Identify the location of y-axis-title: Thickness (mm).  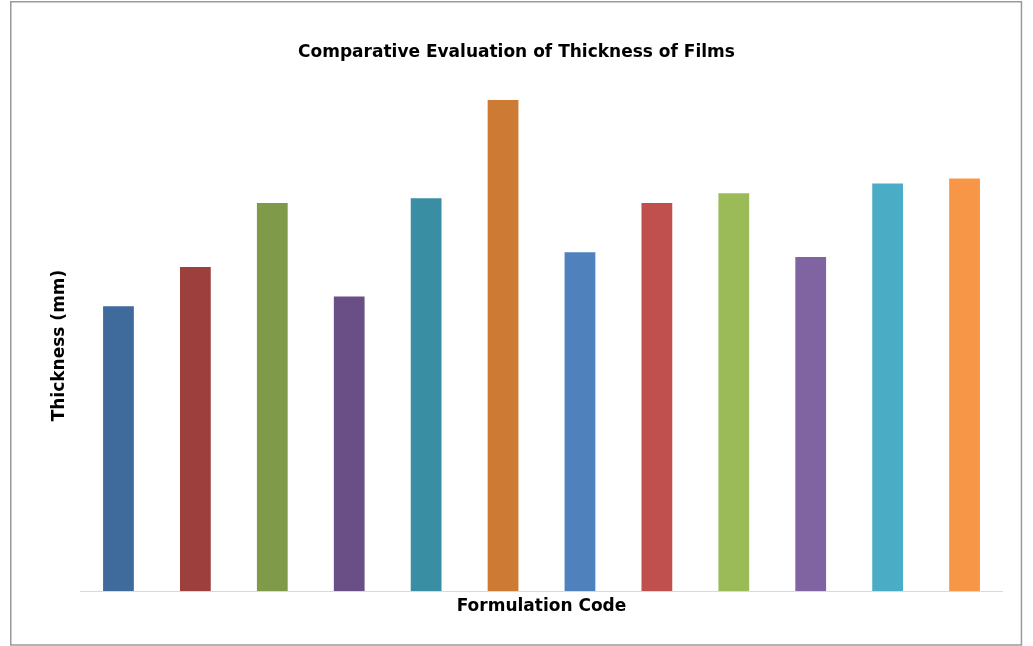
(57, 345).